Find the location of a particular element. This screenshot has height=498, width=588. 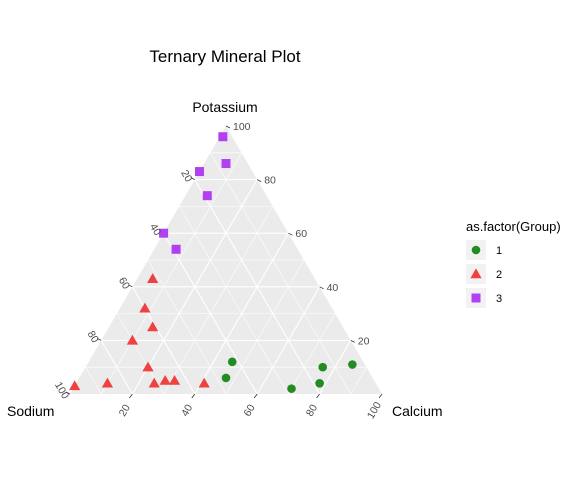

tick-label-potassium: 60 is located at coordinates (301, 234).